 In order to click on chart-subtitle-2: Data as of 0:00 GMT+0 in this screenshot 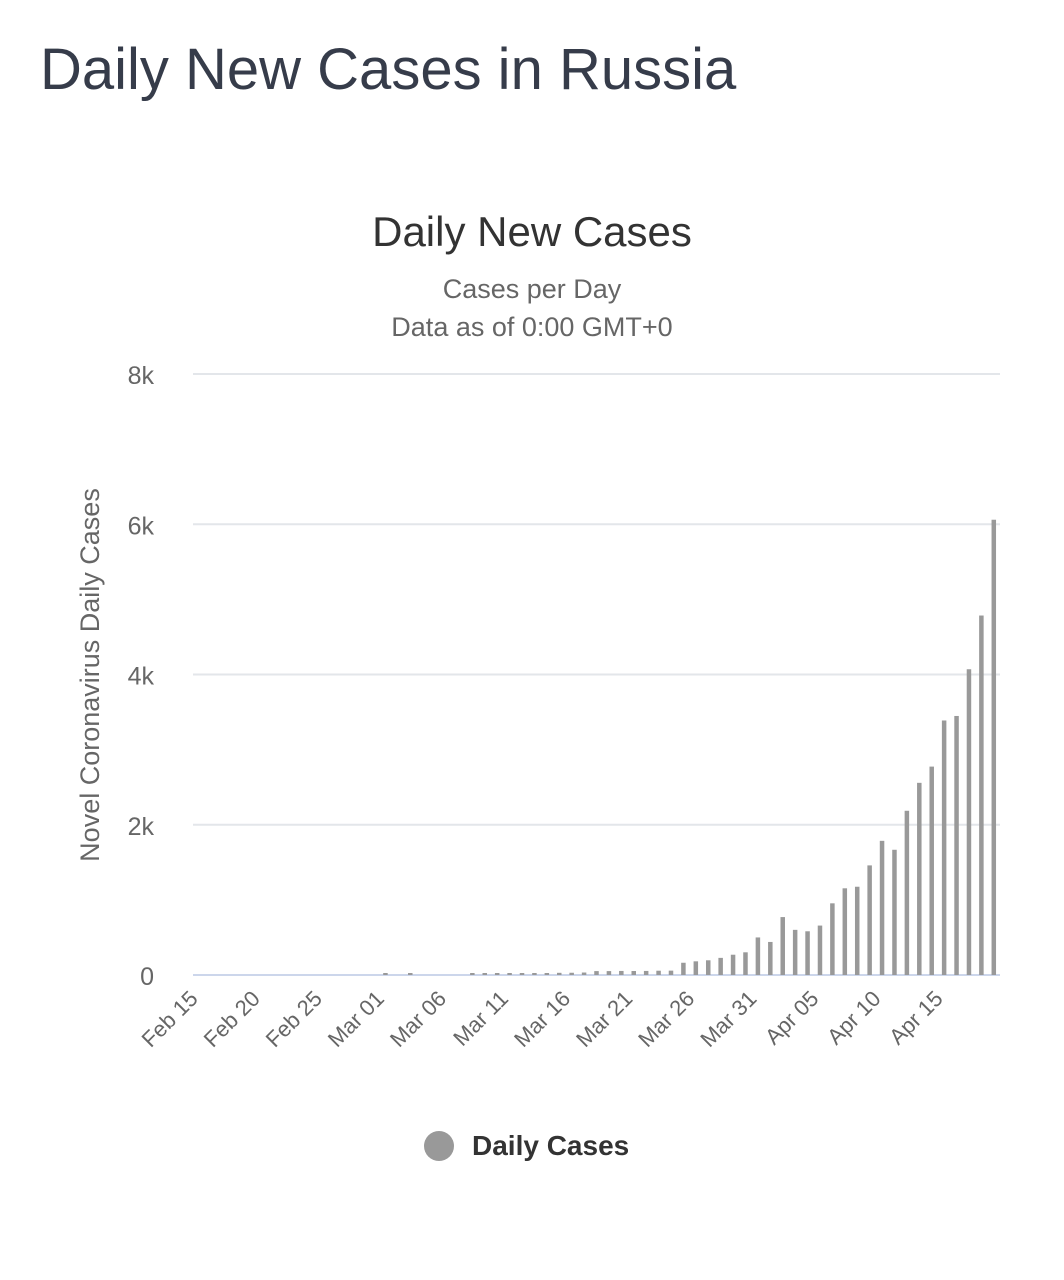, I will do `click(531, 327)`.